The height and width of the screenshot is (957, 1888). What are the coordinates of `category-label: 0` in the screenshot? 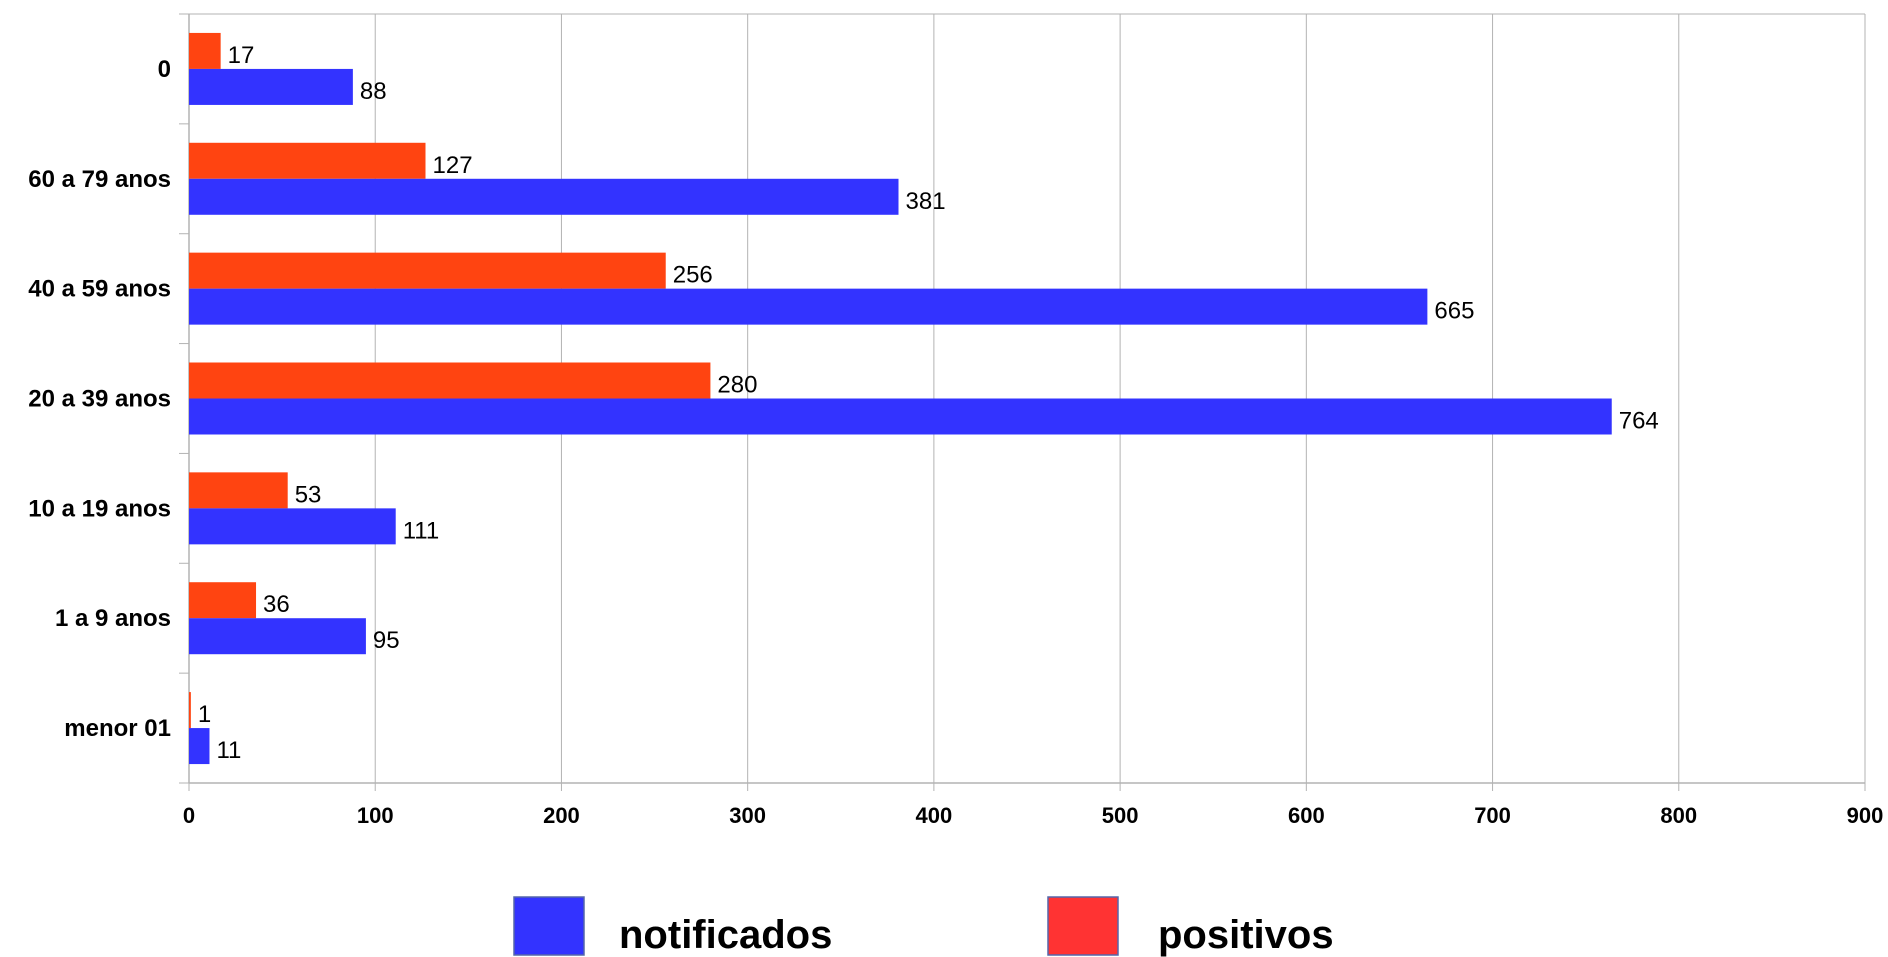 It's located at (164, 69).